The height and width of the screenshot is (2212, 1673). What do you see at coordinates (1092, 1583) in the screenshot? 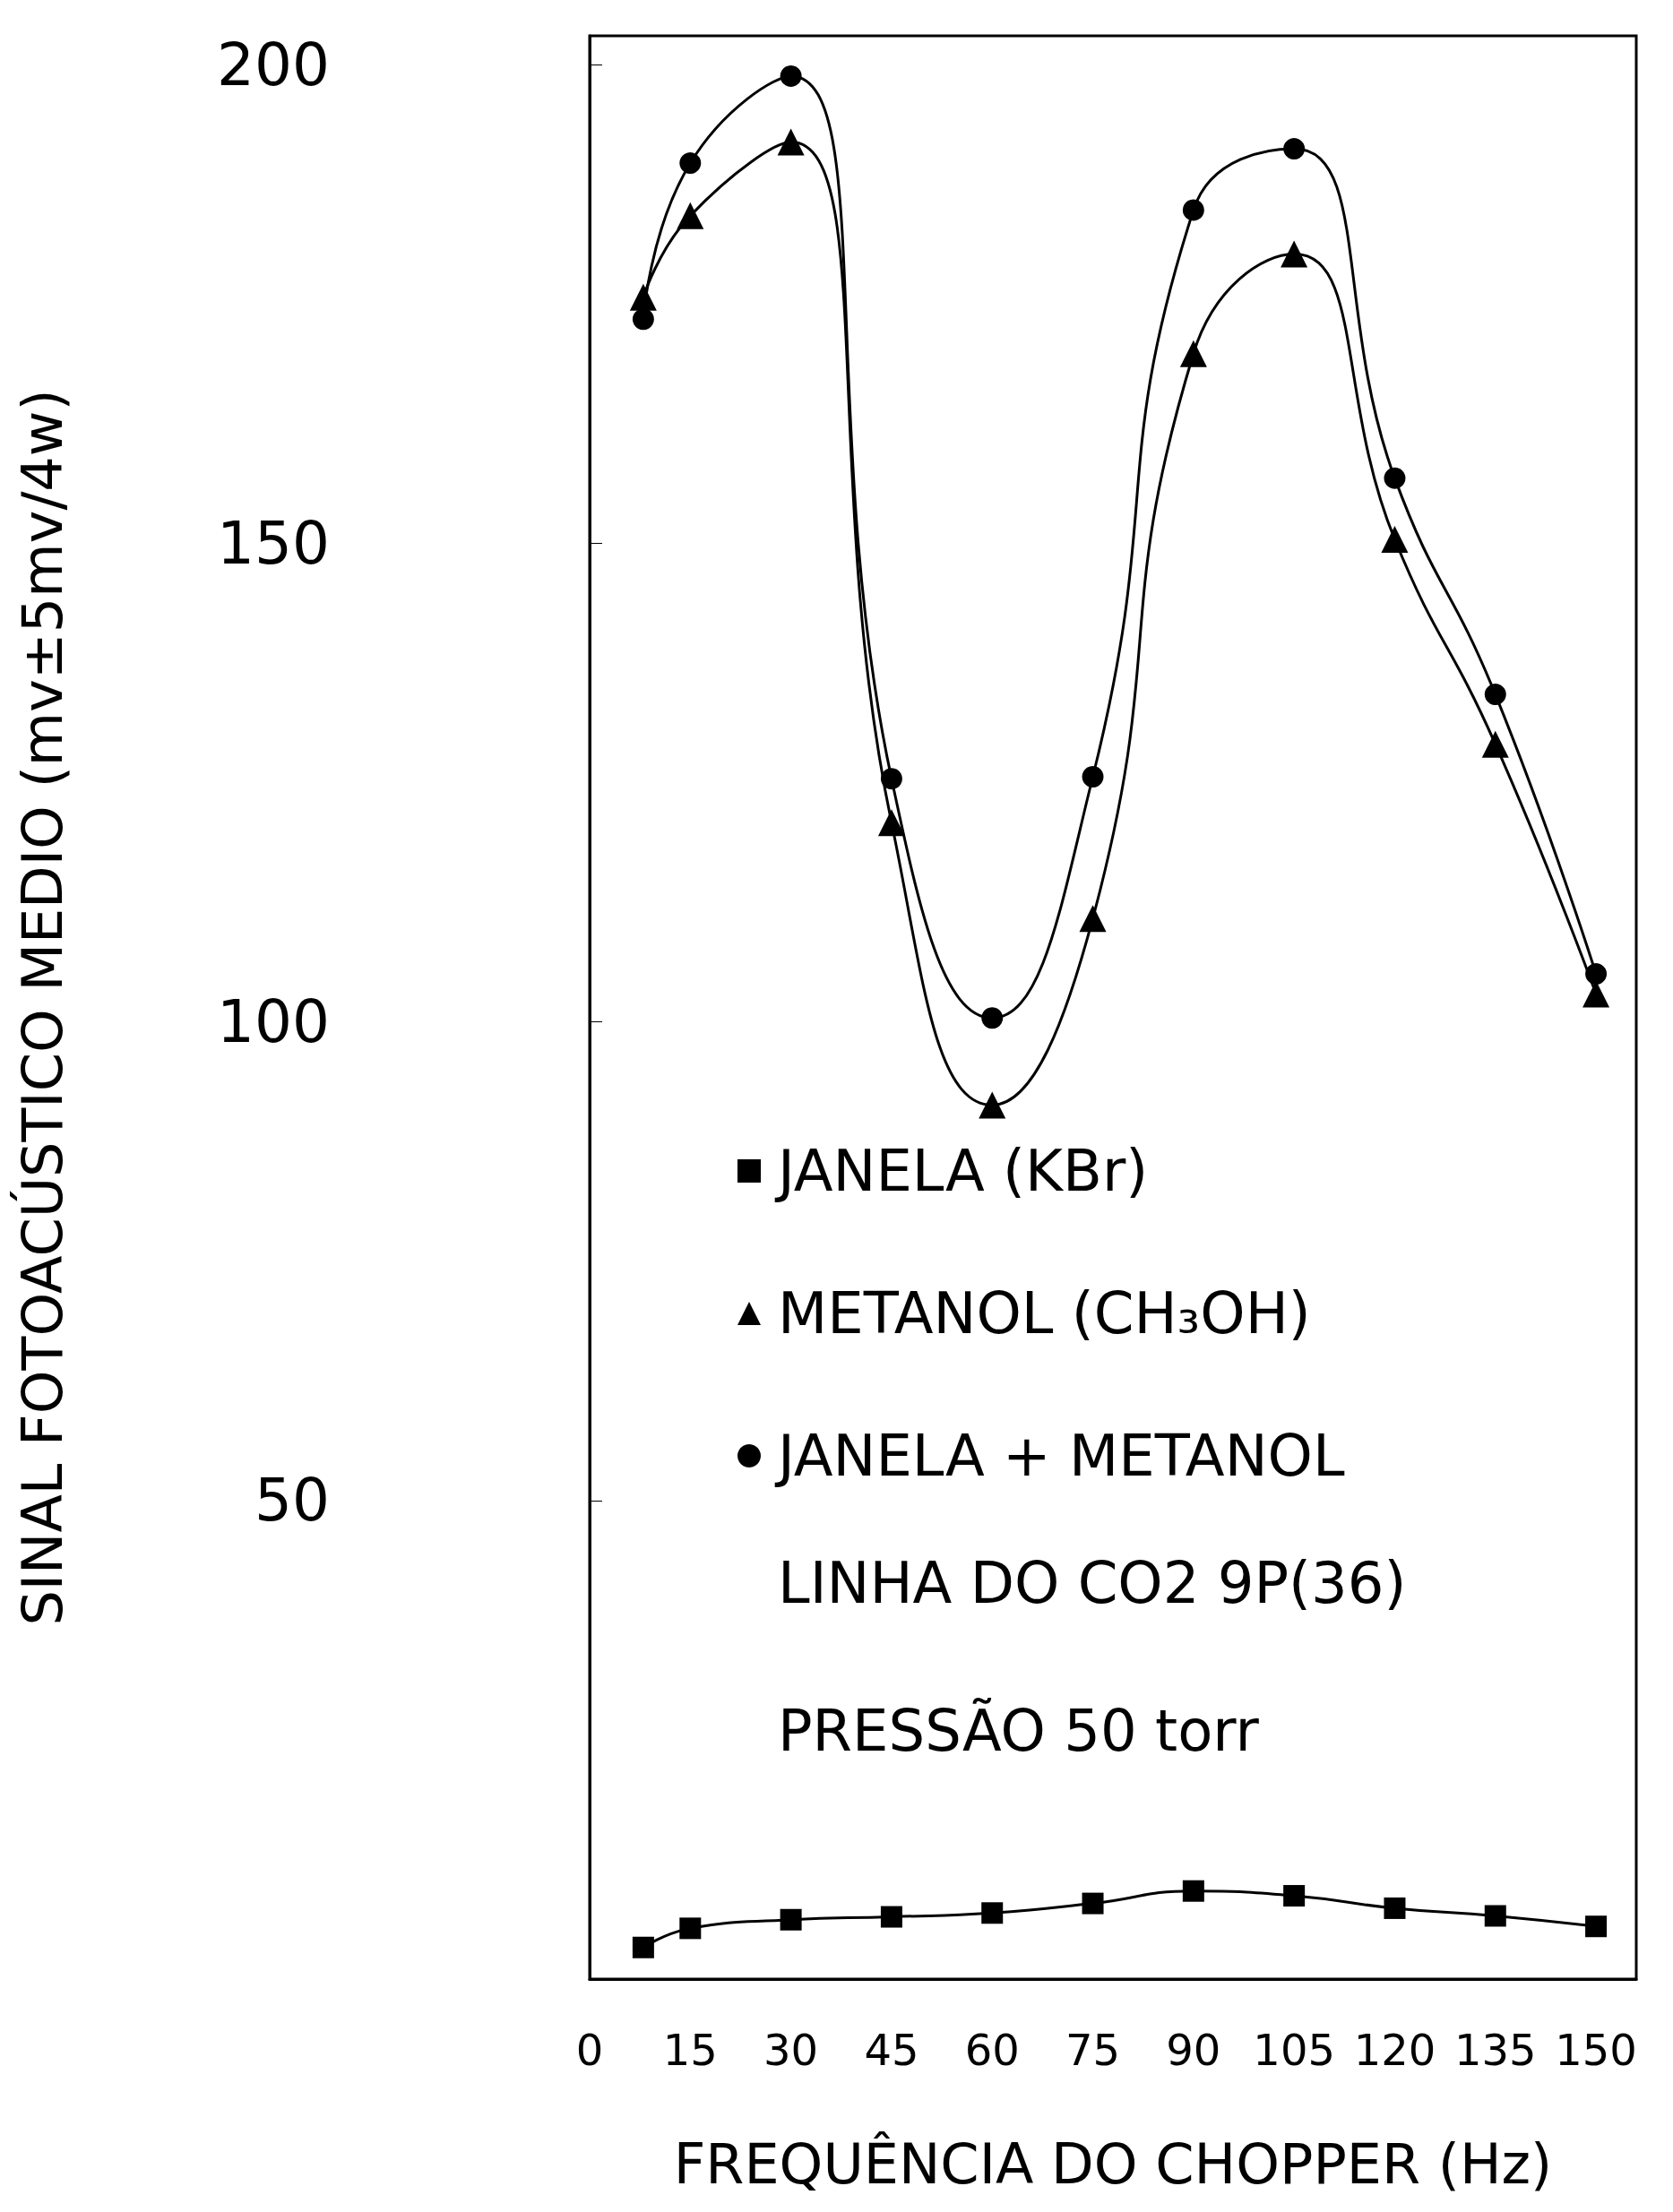
I see `annotation: LINHA DO CO2 9P(36)` at bounding box center [1092, 1583].